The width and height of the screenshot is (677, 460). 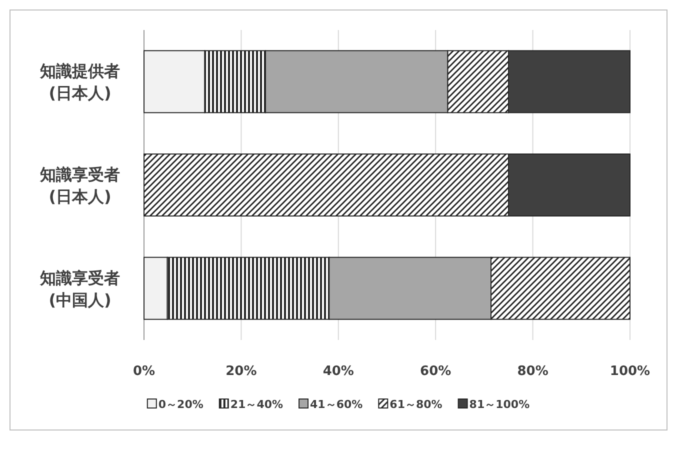 What do you see at coordinates (181, 404) in the screenshot?
I see `legend-label: 0～20%` at bounding box center [181, 404].